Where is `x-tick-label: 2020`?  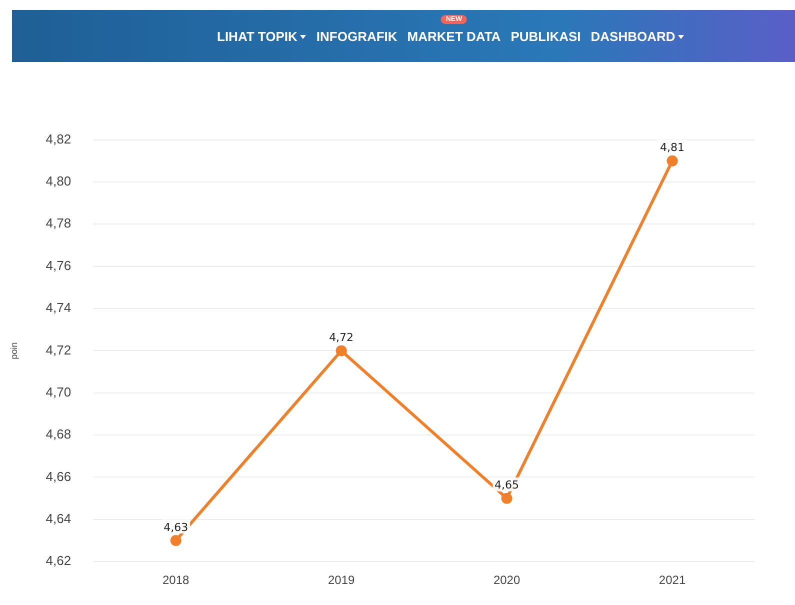 x-tick-label: 2020 is located at coordinates (506, 580).